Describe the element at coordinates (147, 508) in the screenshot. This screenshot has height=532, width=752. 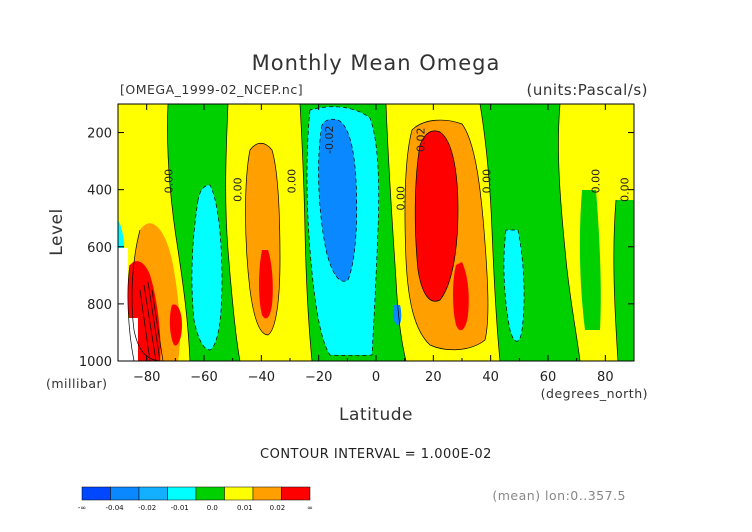
I see `colorbar-label: -0.02` at that location.